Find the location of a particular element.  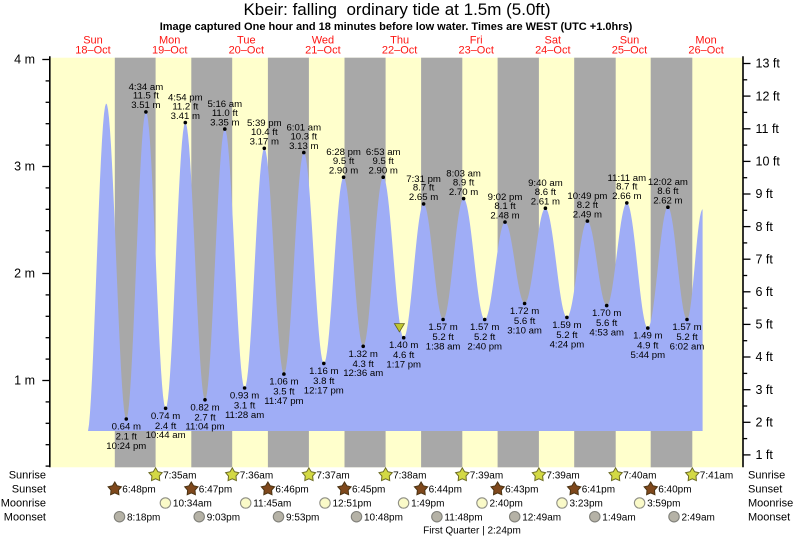

svg-text: Sat is located at coordinates (553, 40).